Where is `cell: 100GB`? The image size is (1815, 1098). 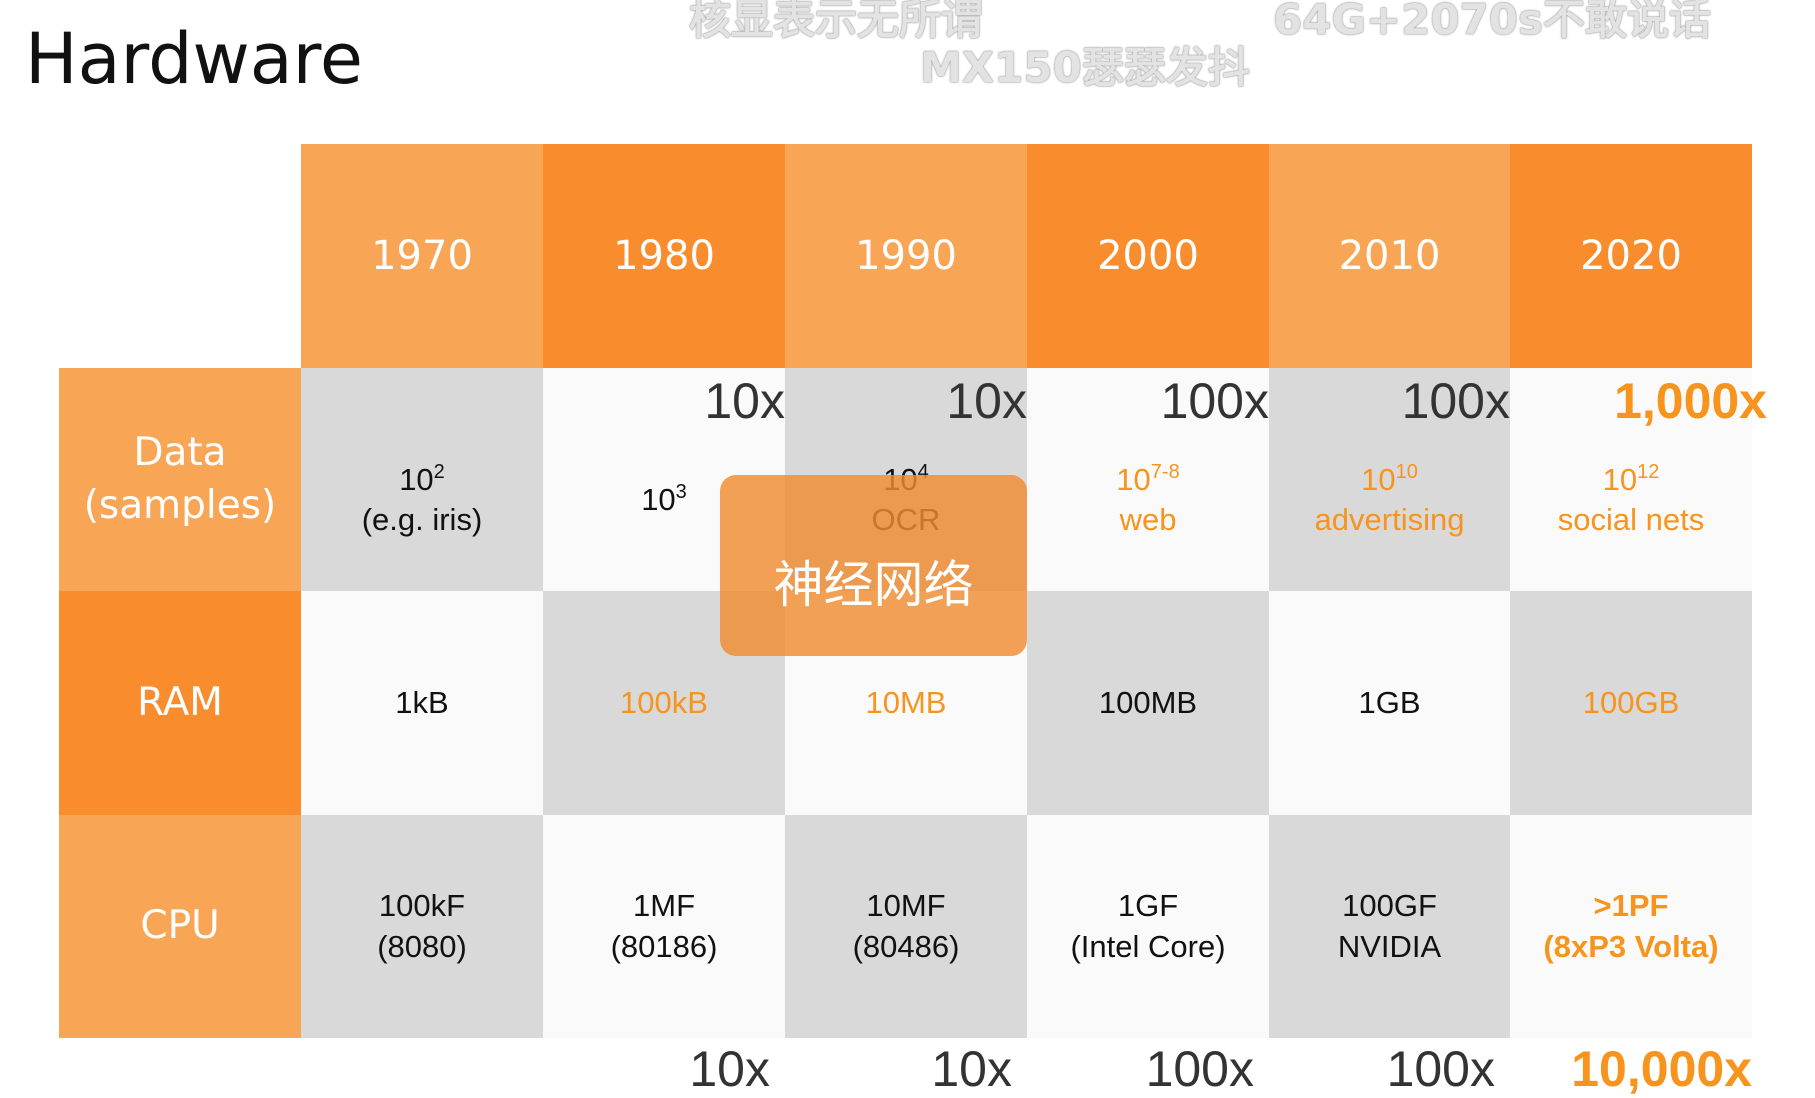
cell: 100GB is located at coordinates (1631, 703).